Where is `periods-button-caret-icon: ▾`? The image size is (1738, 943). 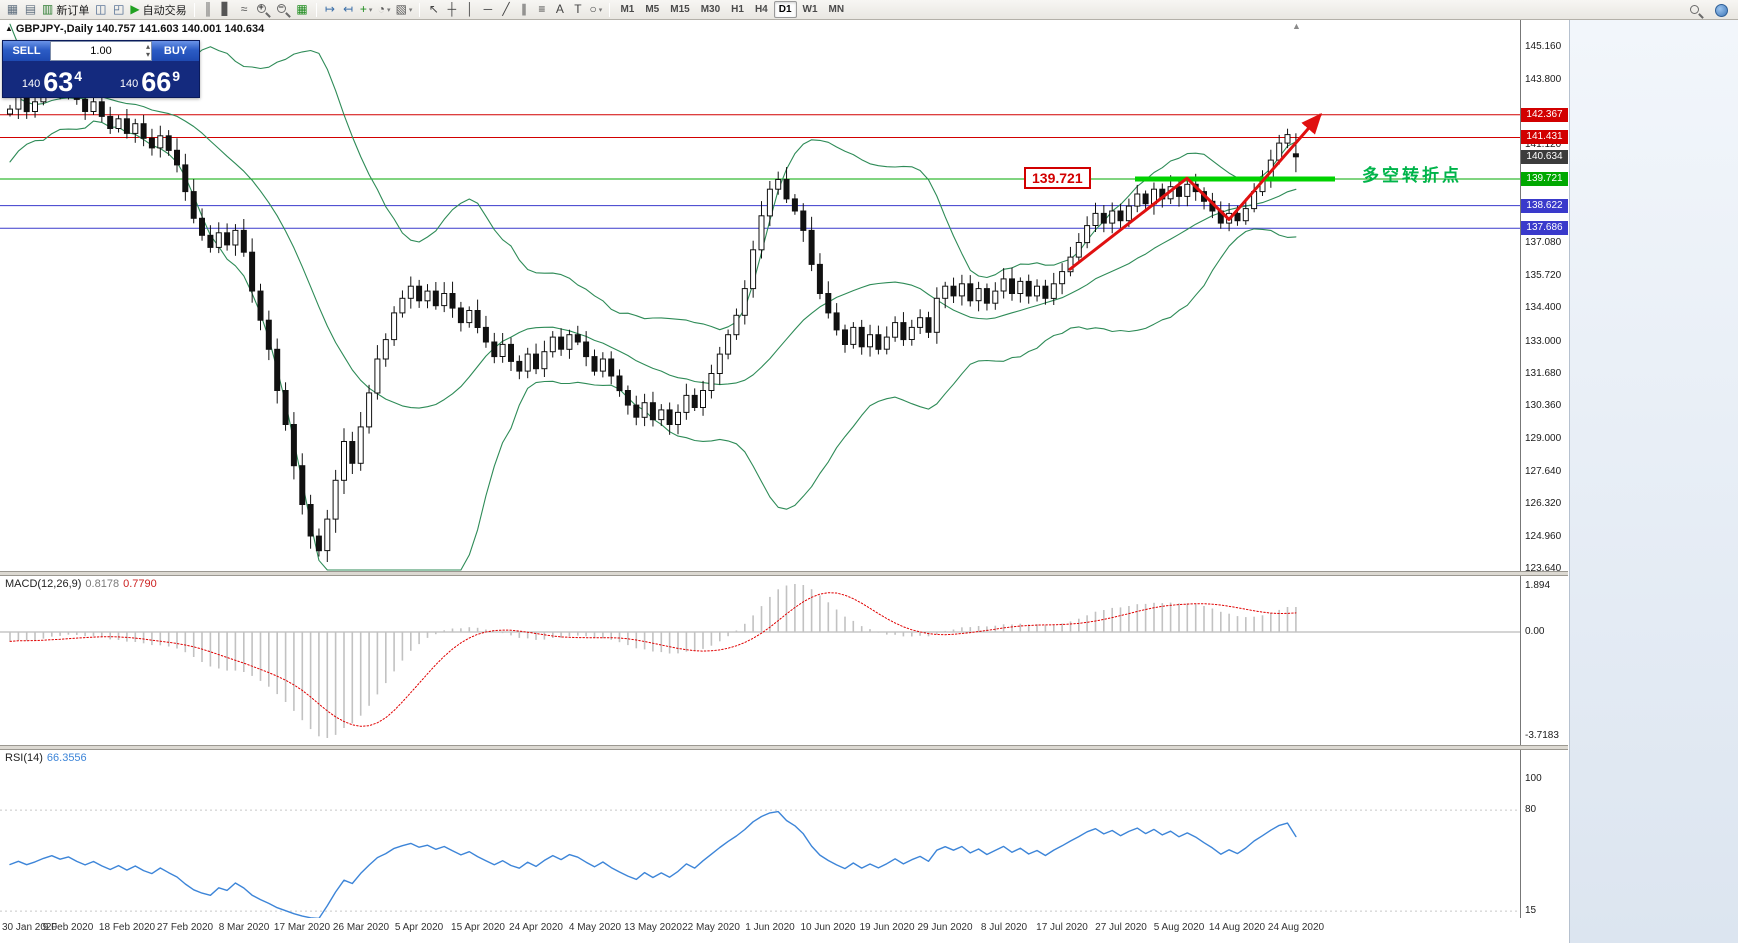 periods-button-caret-icon: ▾ is located at coordinates (388, 10).